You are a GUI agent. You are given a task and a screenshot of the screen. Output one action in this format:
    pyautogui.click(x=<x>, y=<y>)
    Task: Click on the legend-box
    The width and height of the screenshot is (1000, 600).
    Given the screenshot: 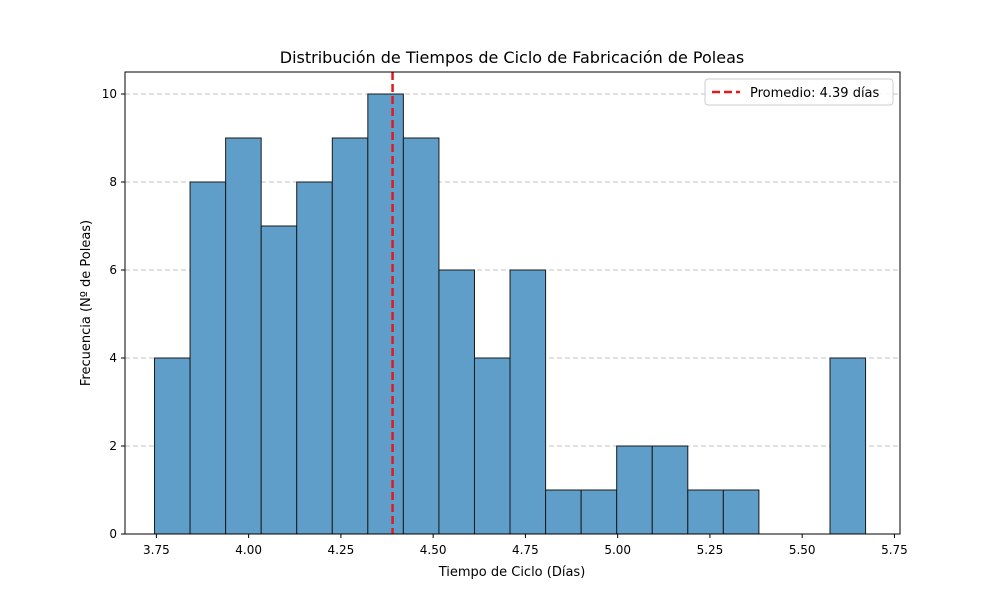 What is the action you would take?
    pyautogui.click(x=799, y=92)
    